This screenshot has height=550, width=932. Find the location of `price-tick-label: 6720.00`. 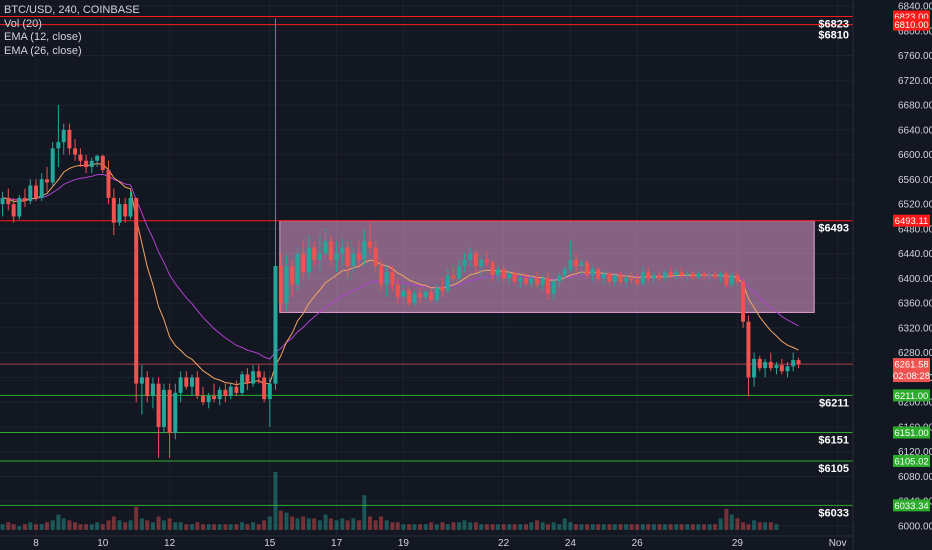

price-tick-label: 6720.00 is located at coordinates (915, 81).